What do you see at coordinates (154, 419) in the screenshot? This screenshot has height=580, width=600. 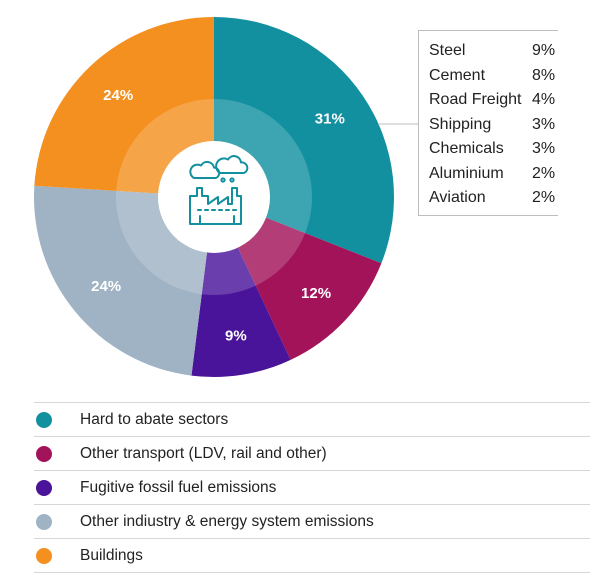 I see `legend-label: Hard to abate sectors` at bounding box center [154, 419].